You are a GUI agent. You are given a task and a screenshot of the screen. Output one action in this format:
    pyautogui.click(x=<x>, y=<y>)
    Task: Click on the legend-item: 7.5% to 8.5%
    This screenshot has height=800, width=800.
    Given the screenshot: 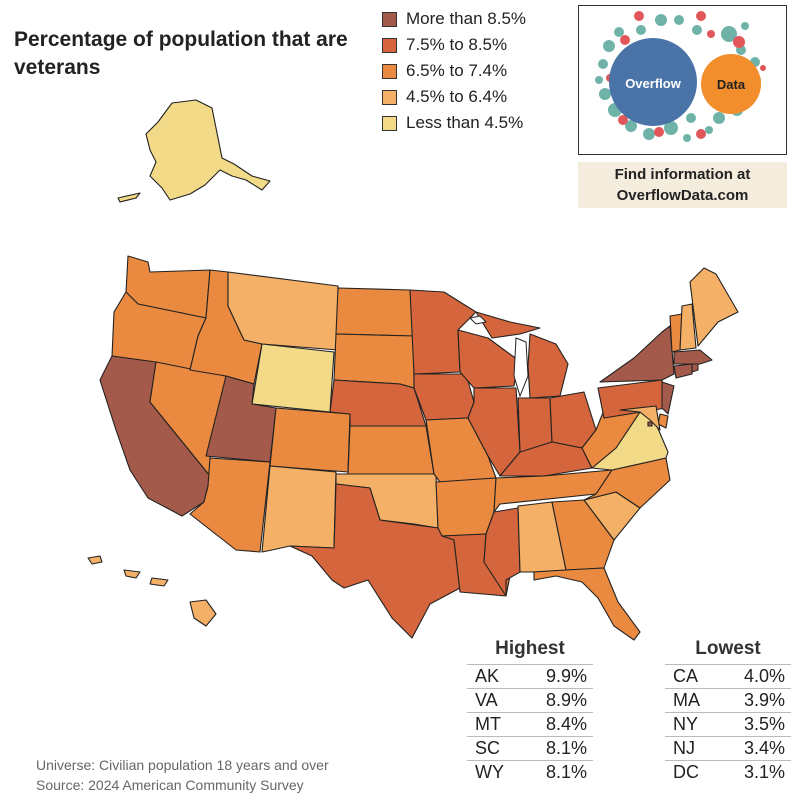 What is the action you would take?
    pyautogui.click(x=454, y=45)
    